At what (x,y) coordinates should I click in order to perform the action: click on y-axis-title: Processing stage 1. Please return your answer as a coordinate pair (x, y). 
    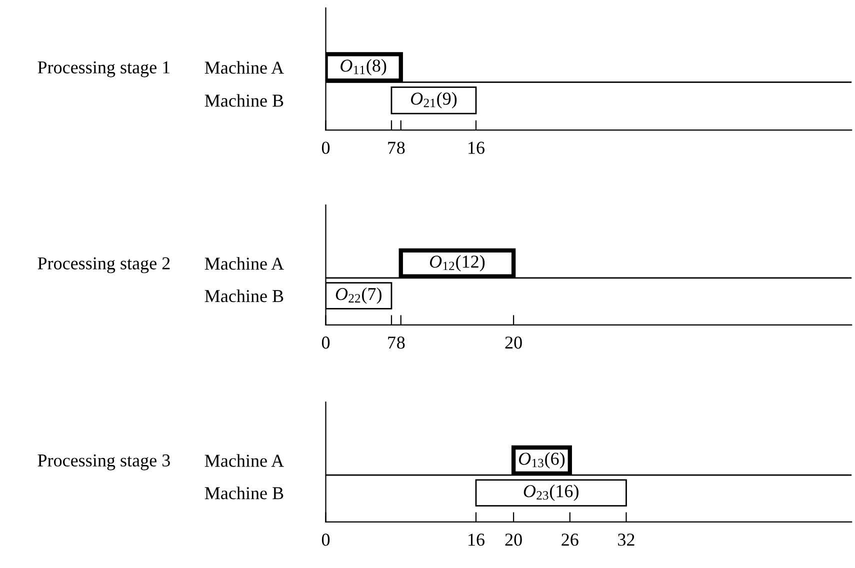
    Looking at the image, I should click on (104, 69).